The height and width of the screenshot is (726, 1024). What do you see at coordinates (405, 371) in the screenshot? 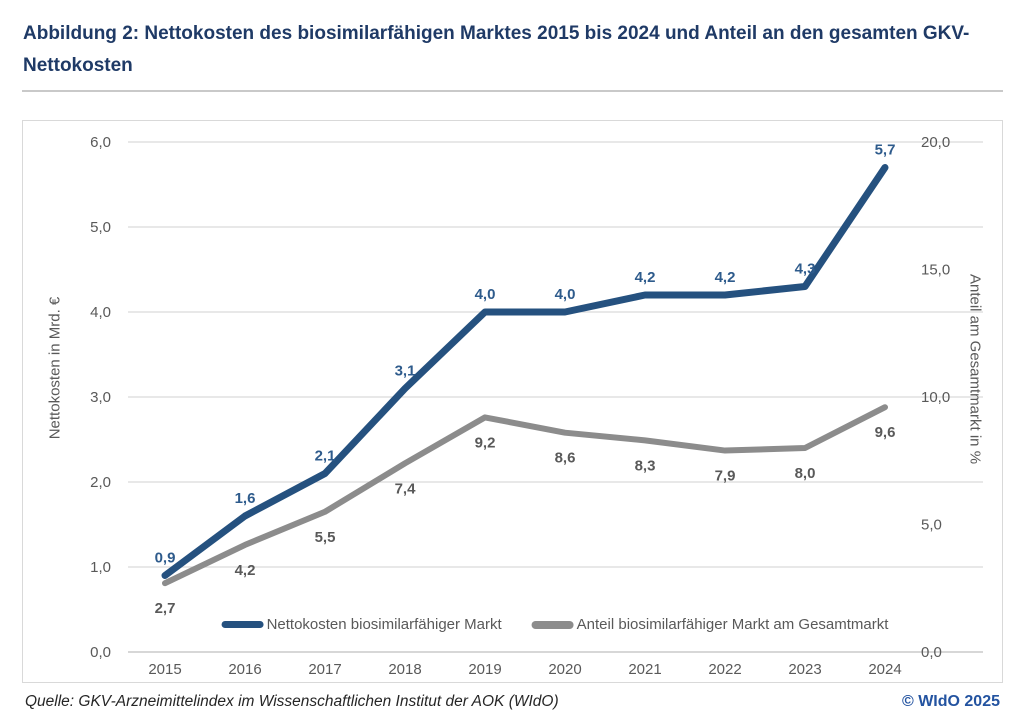
I see `data-label: 3,1` at bounding box center [405, 371].